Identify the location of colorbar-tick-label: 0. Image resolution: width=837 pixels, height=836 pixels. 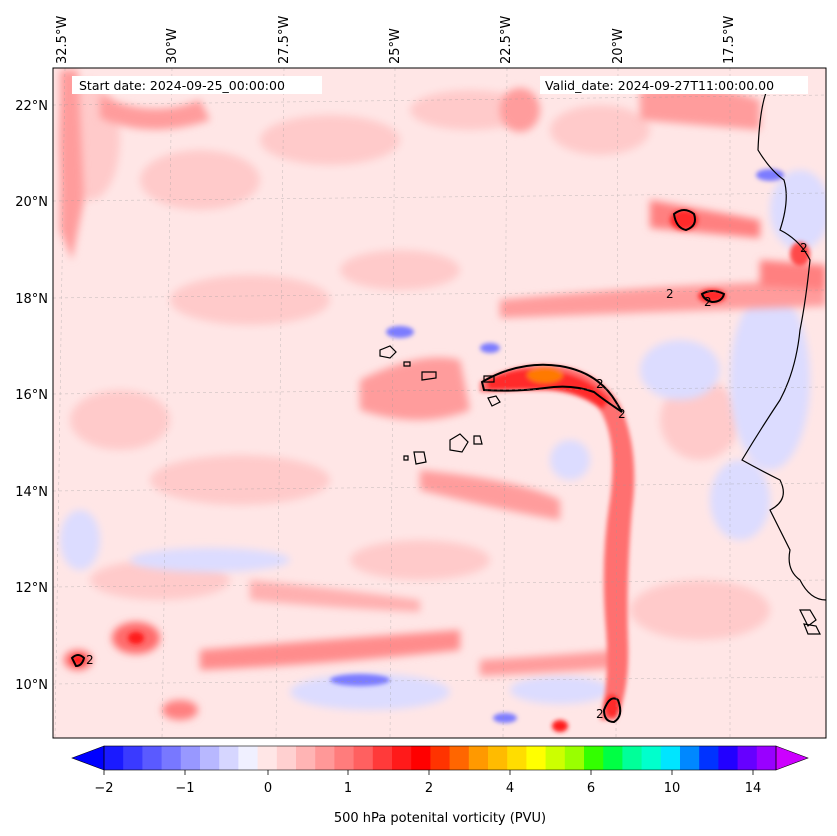
(268, 788).